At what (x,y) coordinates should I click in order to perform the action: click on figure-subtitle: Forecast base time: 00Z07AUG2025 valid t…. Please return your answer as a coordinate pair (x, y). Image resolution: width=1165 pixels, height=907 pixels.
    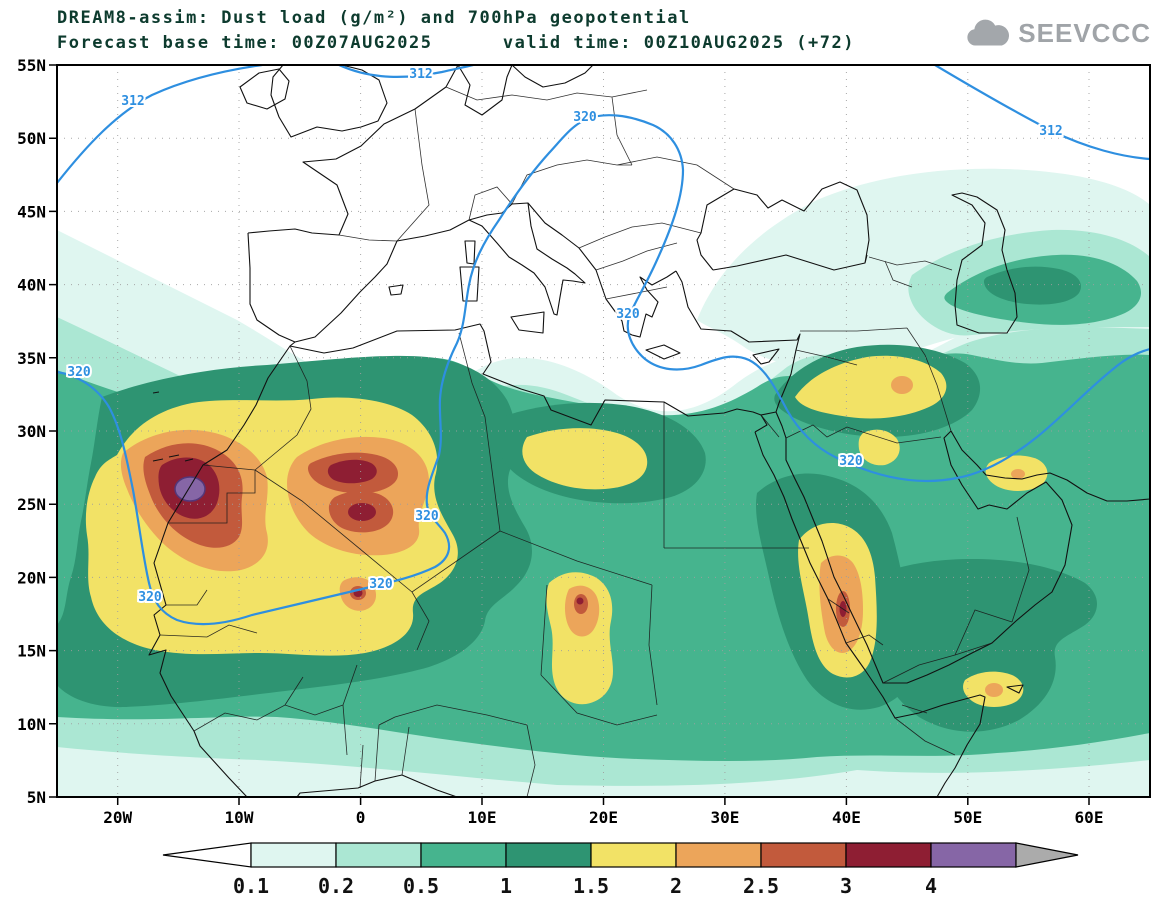
    Looking at the image, I should click on (456, 43).